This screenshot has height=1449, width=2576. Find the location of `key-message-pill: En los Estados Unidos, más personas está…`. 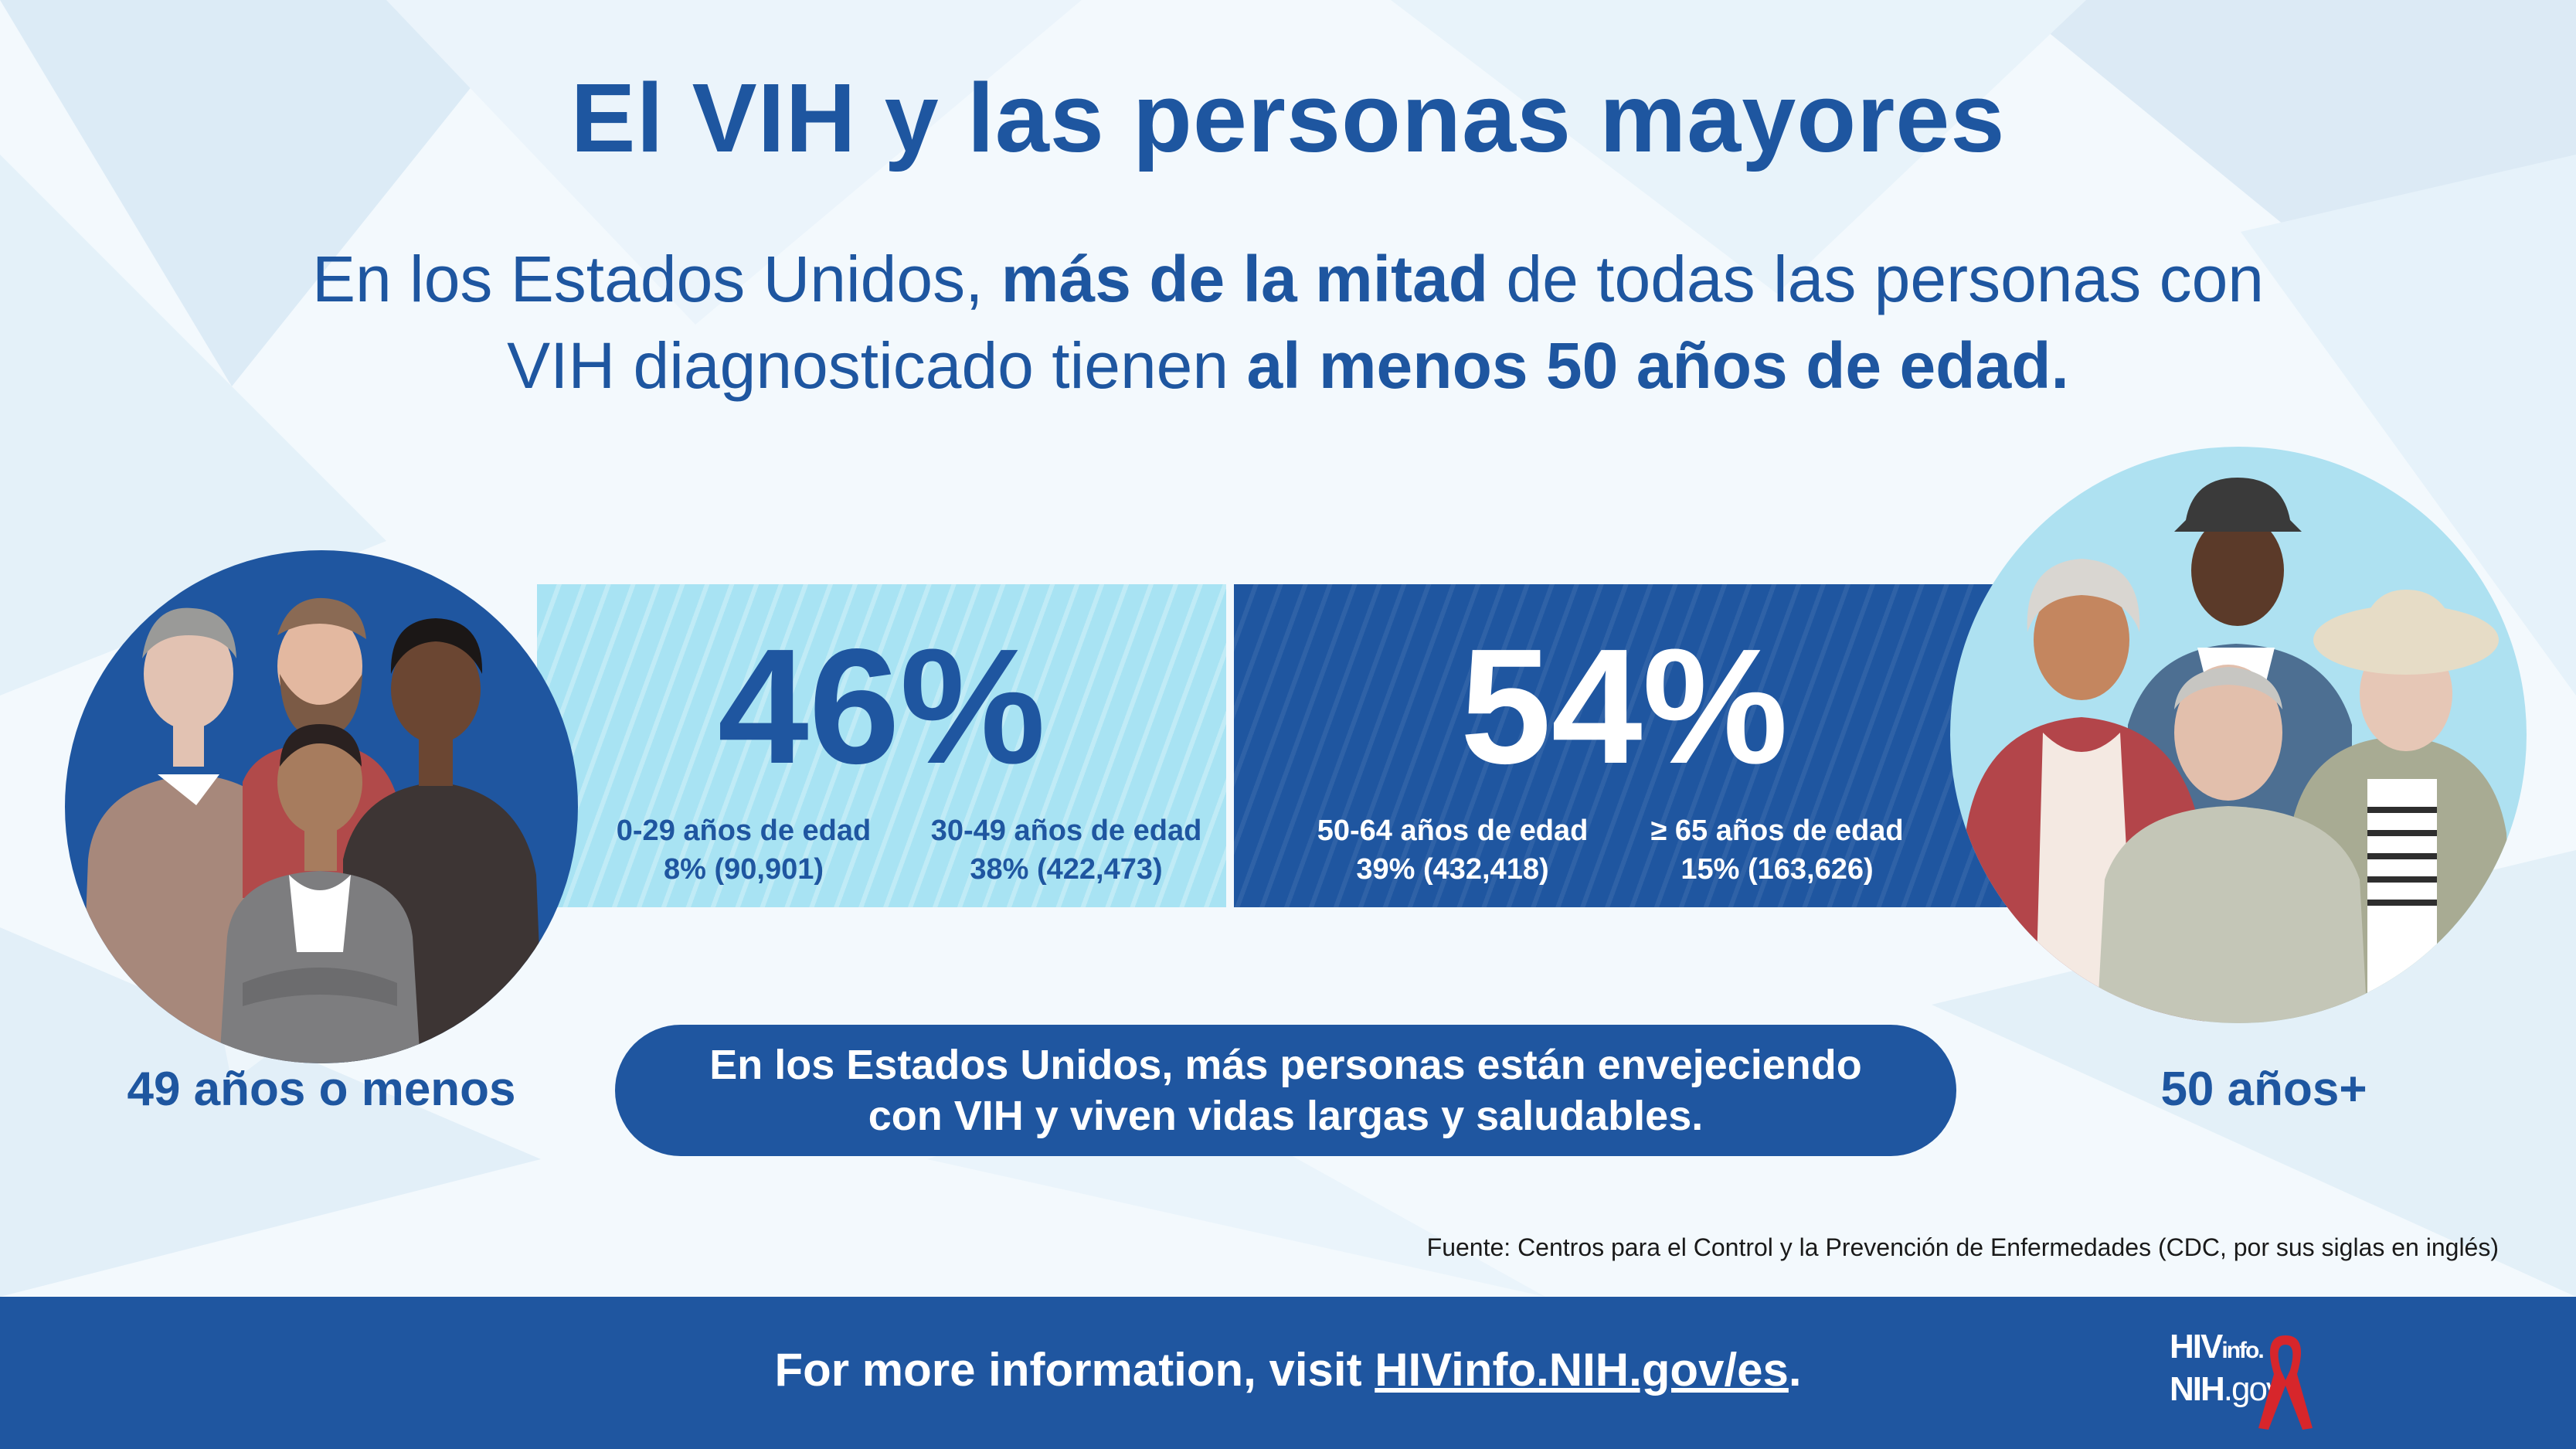

key-message-pill: En los Estados Unidos, más personas está… is located at coordinates (1285, 1091).